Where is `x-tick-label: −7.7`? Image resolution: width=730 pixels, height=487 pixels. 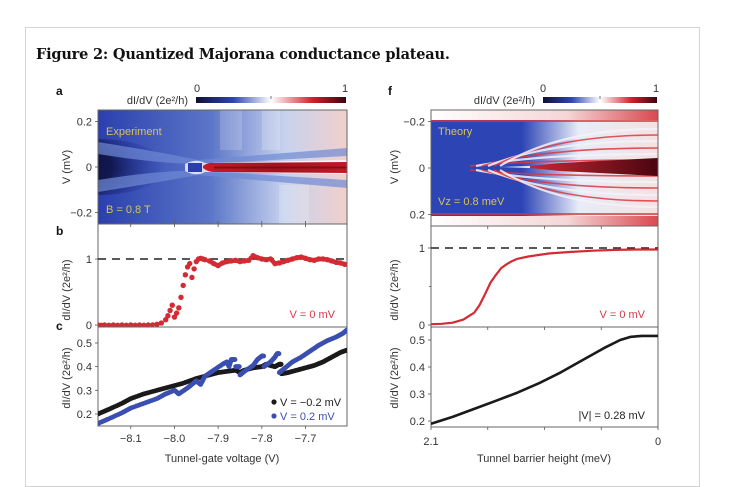
x-tick-label: −7.7 is located at coordinates (306, 439).